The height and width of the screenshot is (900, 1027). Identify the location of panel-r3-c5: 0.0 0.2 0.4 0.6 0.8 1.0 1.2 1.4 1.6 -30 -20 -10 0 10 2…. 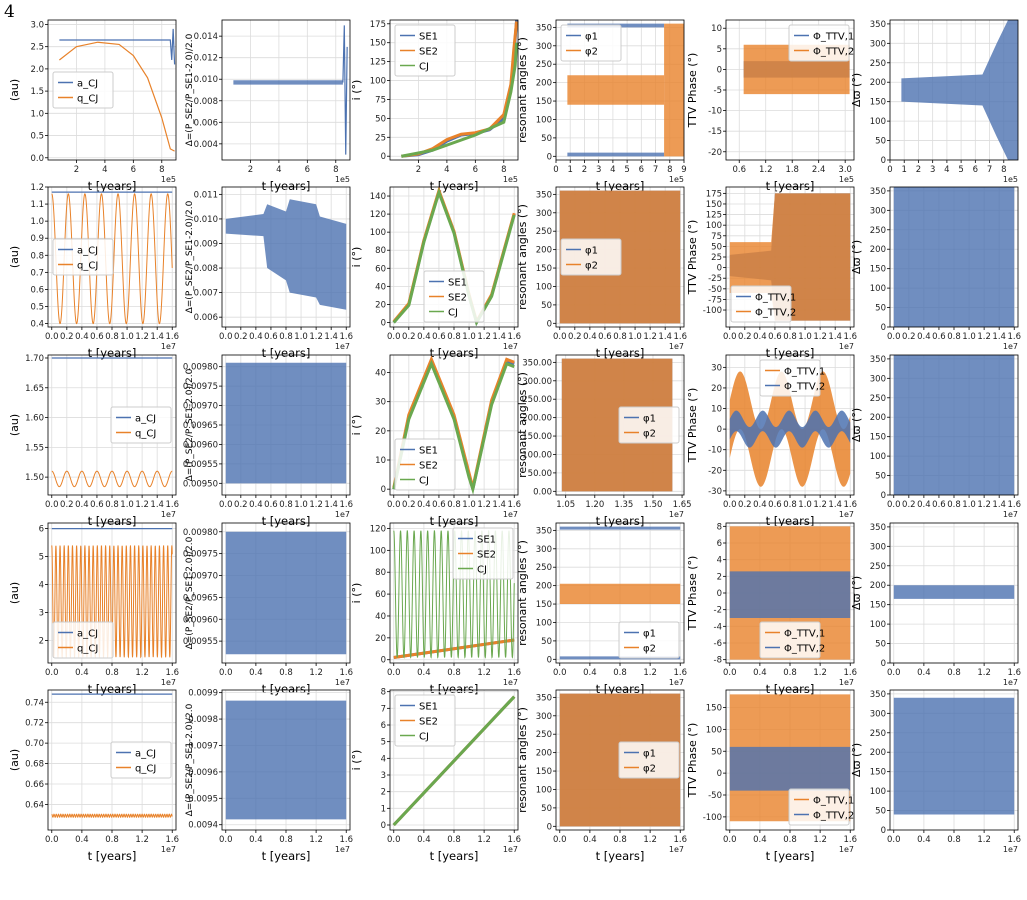
(771, 441).